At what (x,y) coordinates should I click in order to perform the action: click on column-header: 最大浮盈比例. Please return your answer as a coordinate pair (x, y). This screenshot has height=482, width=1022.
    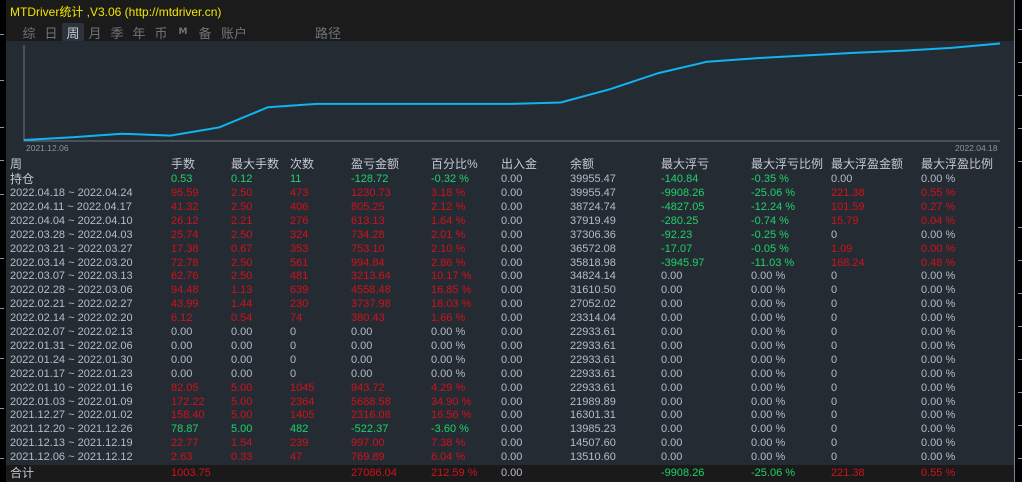
    Looking at the image, I should click on (957, 164).